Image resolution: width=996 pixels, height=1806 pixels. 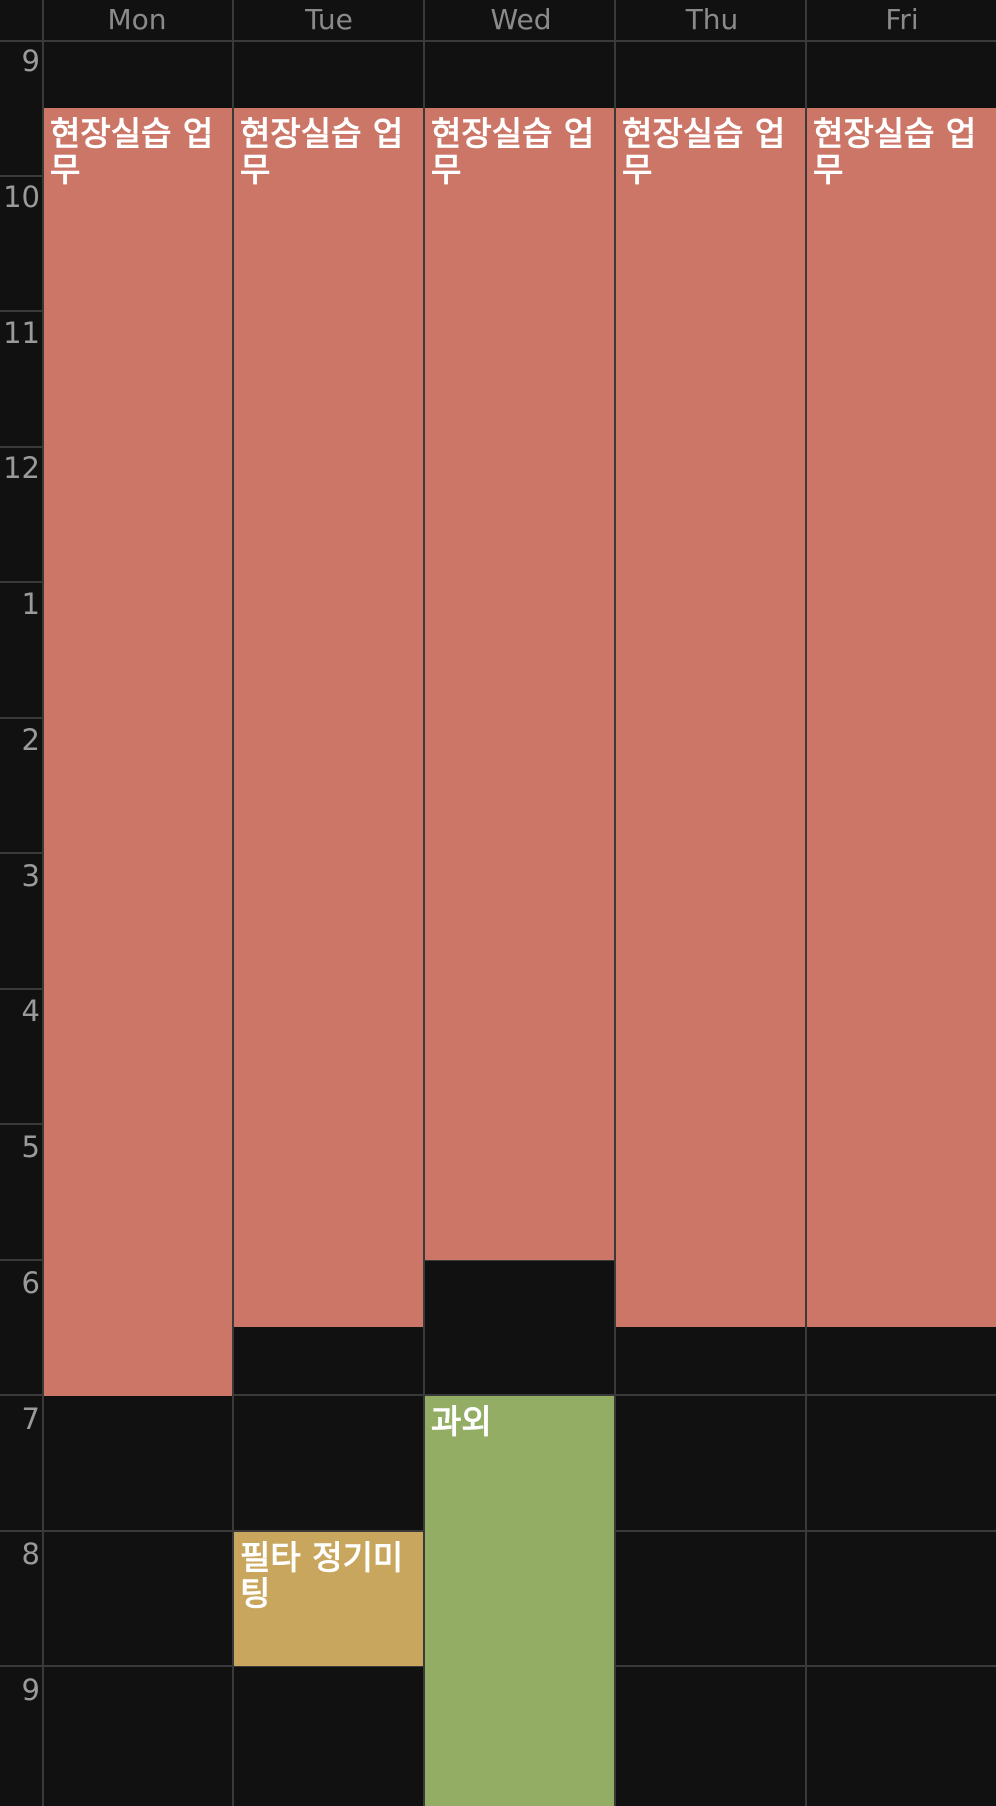 I want to click on hour-label-2pm: 2, so click(x=30, y=740).